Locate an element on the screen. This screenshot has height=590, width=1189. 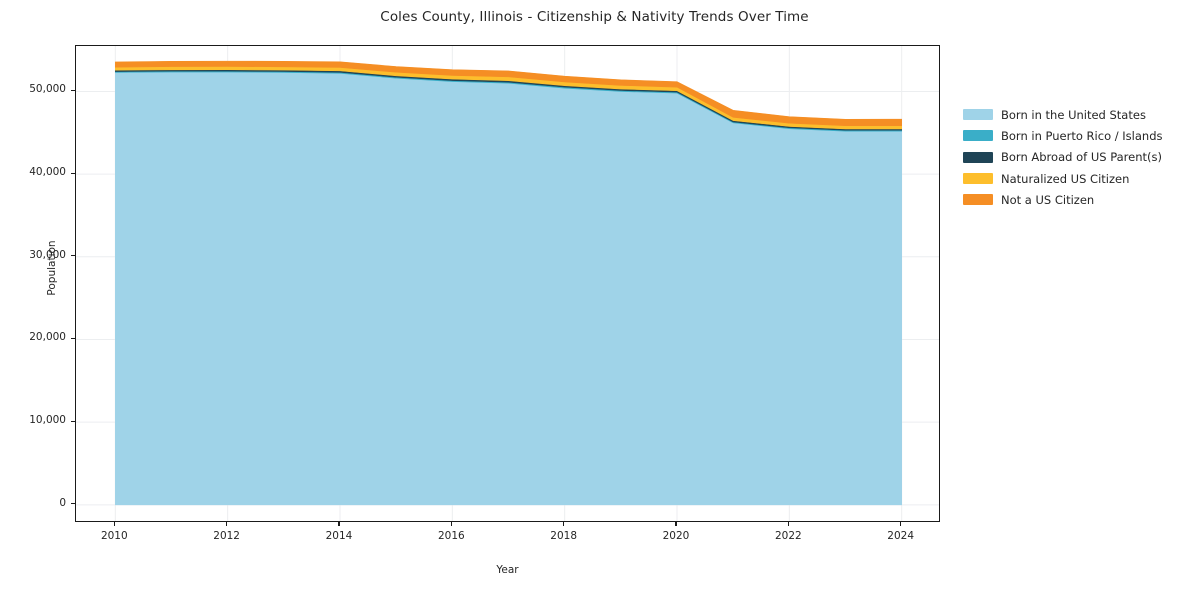
y-tick-label: 0 is located at coordinates (62, 502).